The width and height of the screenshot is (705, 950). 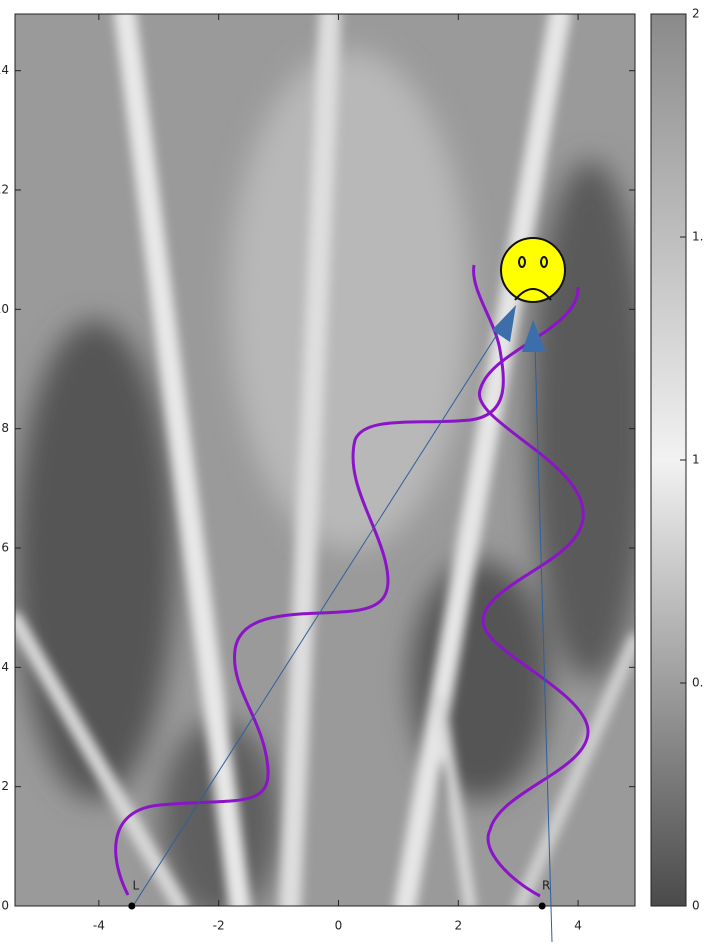 I want to click on y-tick-label: 14, so click(x=4, y=70).